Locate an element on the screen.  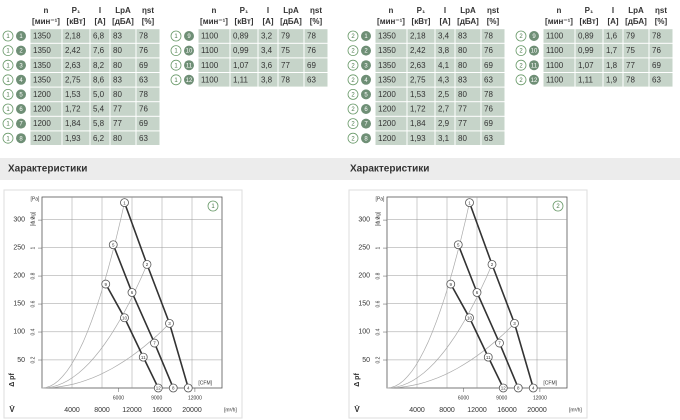
table-value: 1,6 is located at coordinates (612, 36).